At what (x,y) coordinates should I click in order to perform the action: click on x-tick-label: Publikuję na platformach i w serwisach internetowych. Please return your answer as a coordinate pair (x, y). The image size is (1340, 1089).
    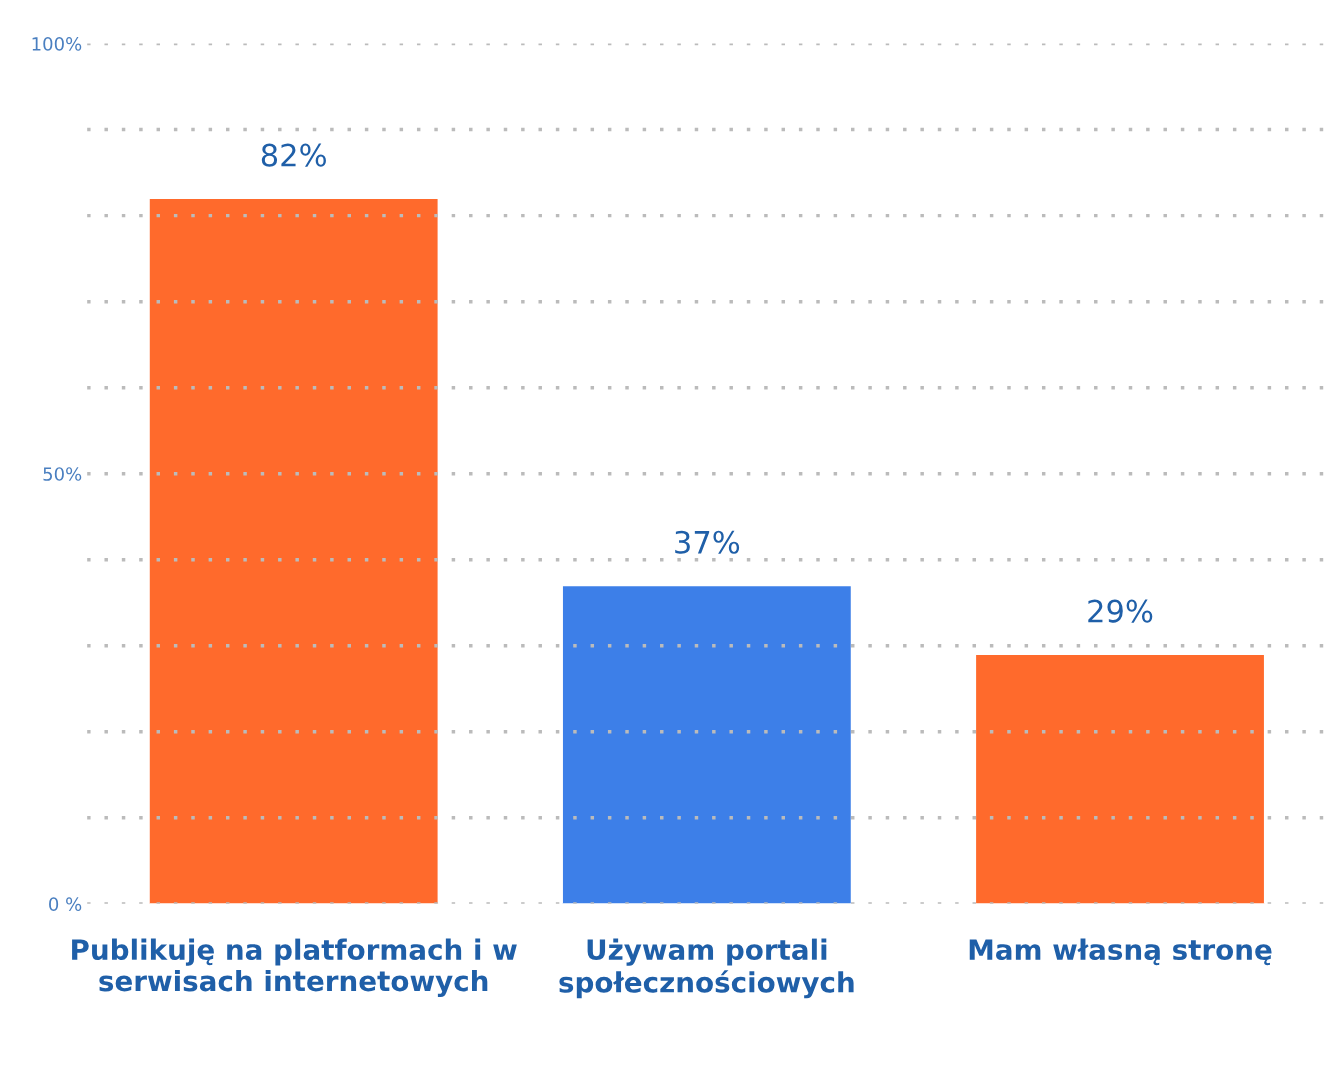
    Looking at the image, I should click on (294, 968).